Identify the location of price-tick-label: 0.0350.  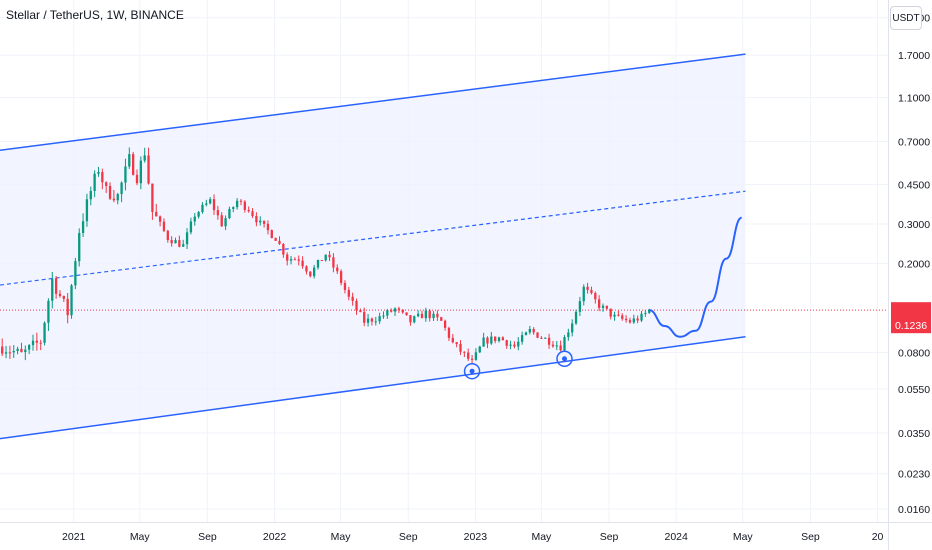
(914, 434).